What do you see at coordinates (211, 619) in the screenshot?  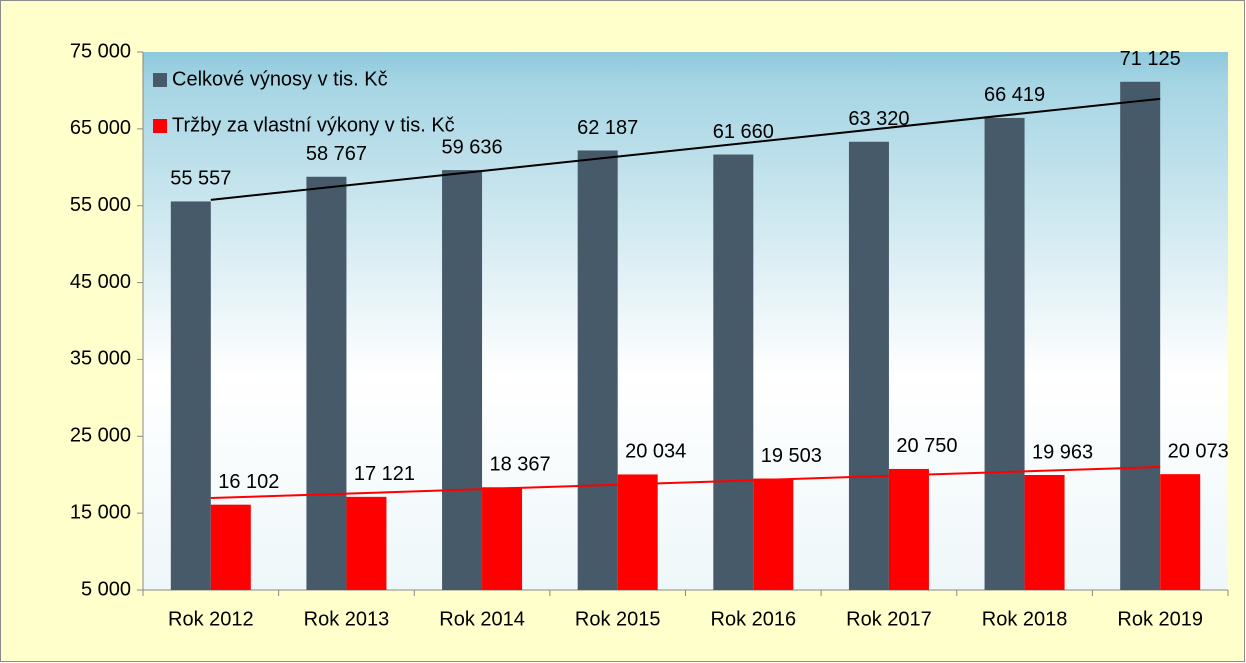 I see `x-tick-label: Rok 2012` at bounding box center [211, 619].